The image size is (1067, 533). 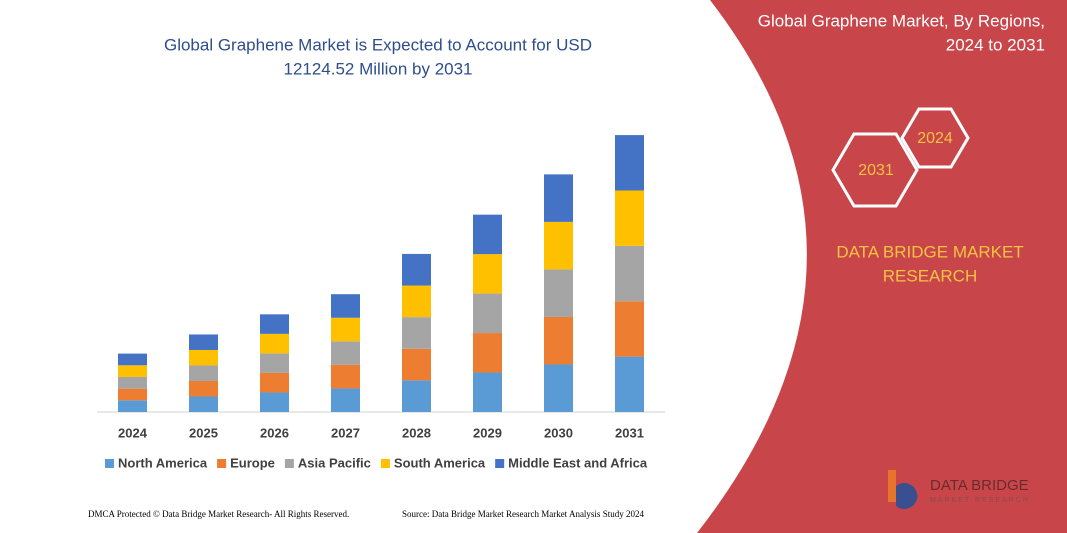 What do you see at coordinates (203, 432) in the screenshot?
I see `x-tick-label: 2025` at bounding box center [203, 432].